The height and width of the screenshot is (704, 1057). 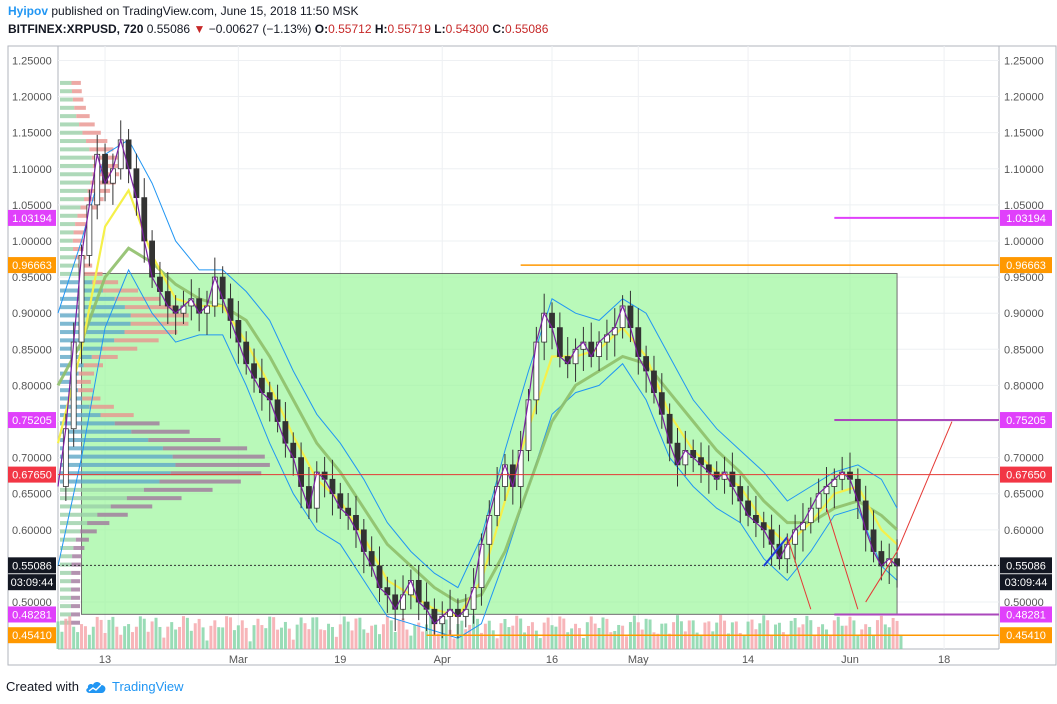 What do you see at coordinates (32, 566) in the screenshot?
I see `price-label-left: 0.55086` at bounding box center [32, 566].